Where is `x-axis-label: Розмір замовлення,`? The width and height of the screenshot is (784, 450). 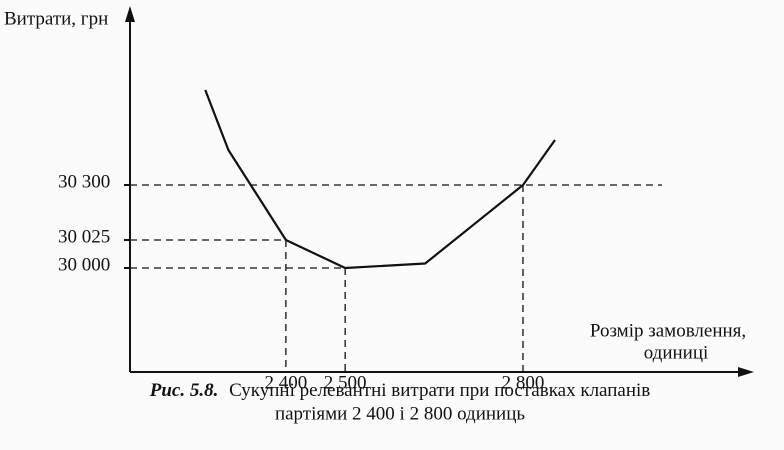 x-axis-label: Розмір замовлення, is located at coordinates (668, 330).